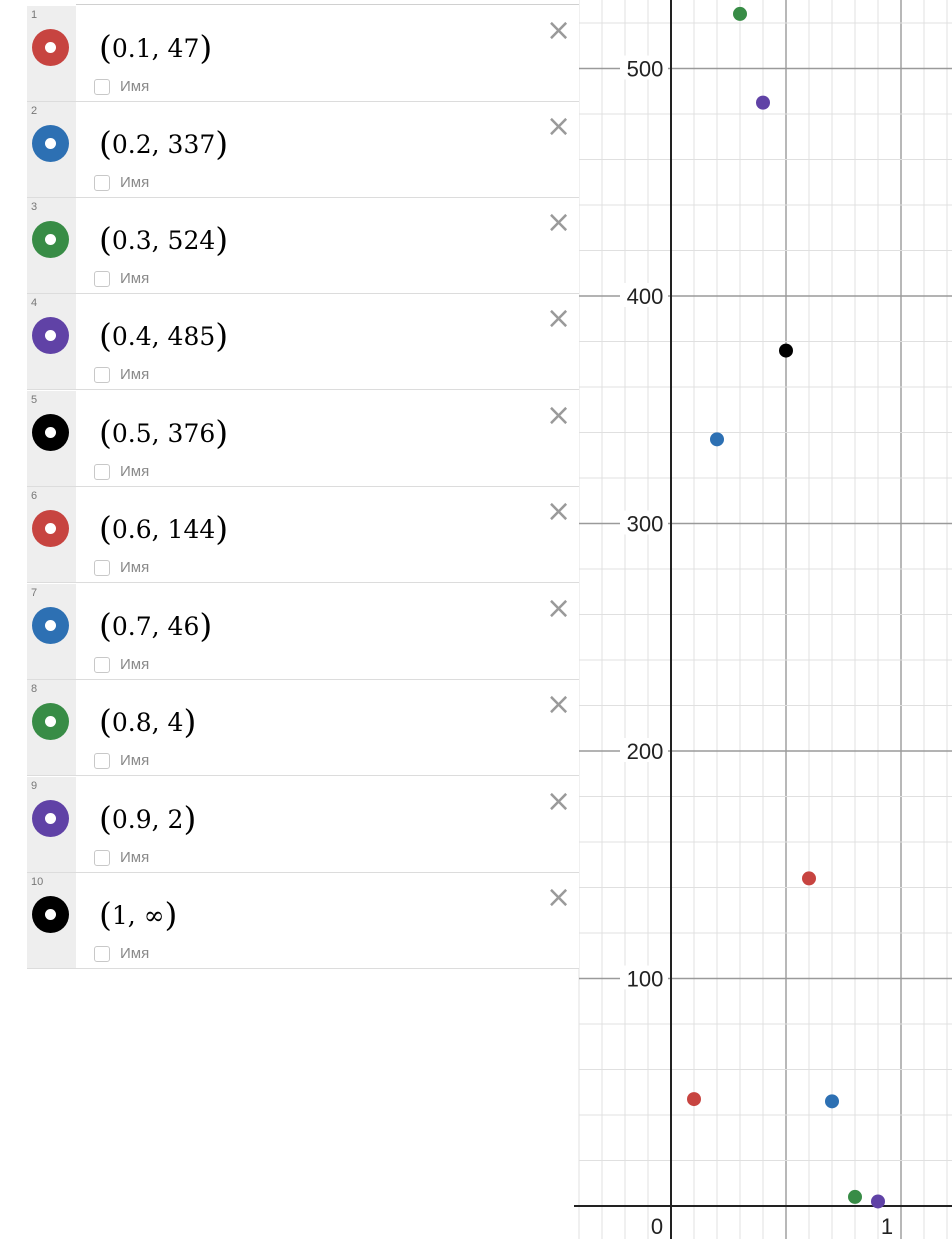  Describe the element at coordinates (34, 111) in the screenshot. I see `row-number: 2` at that location.